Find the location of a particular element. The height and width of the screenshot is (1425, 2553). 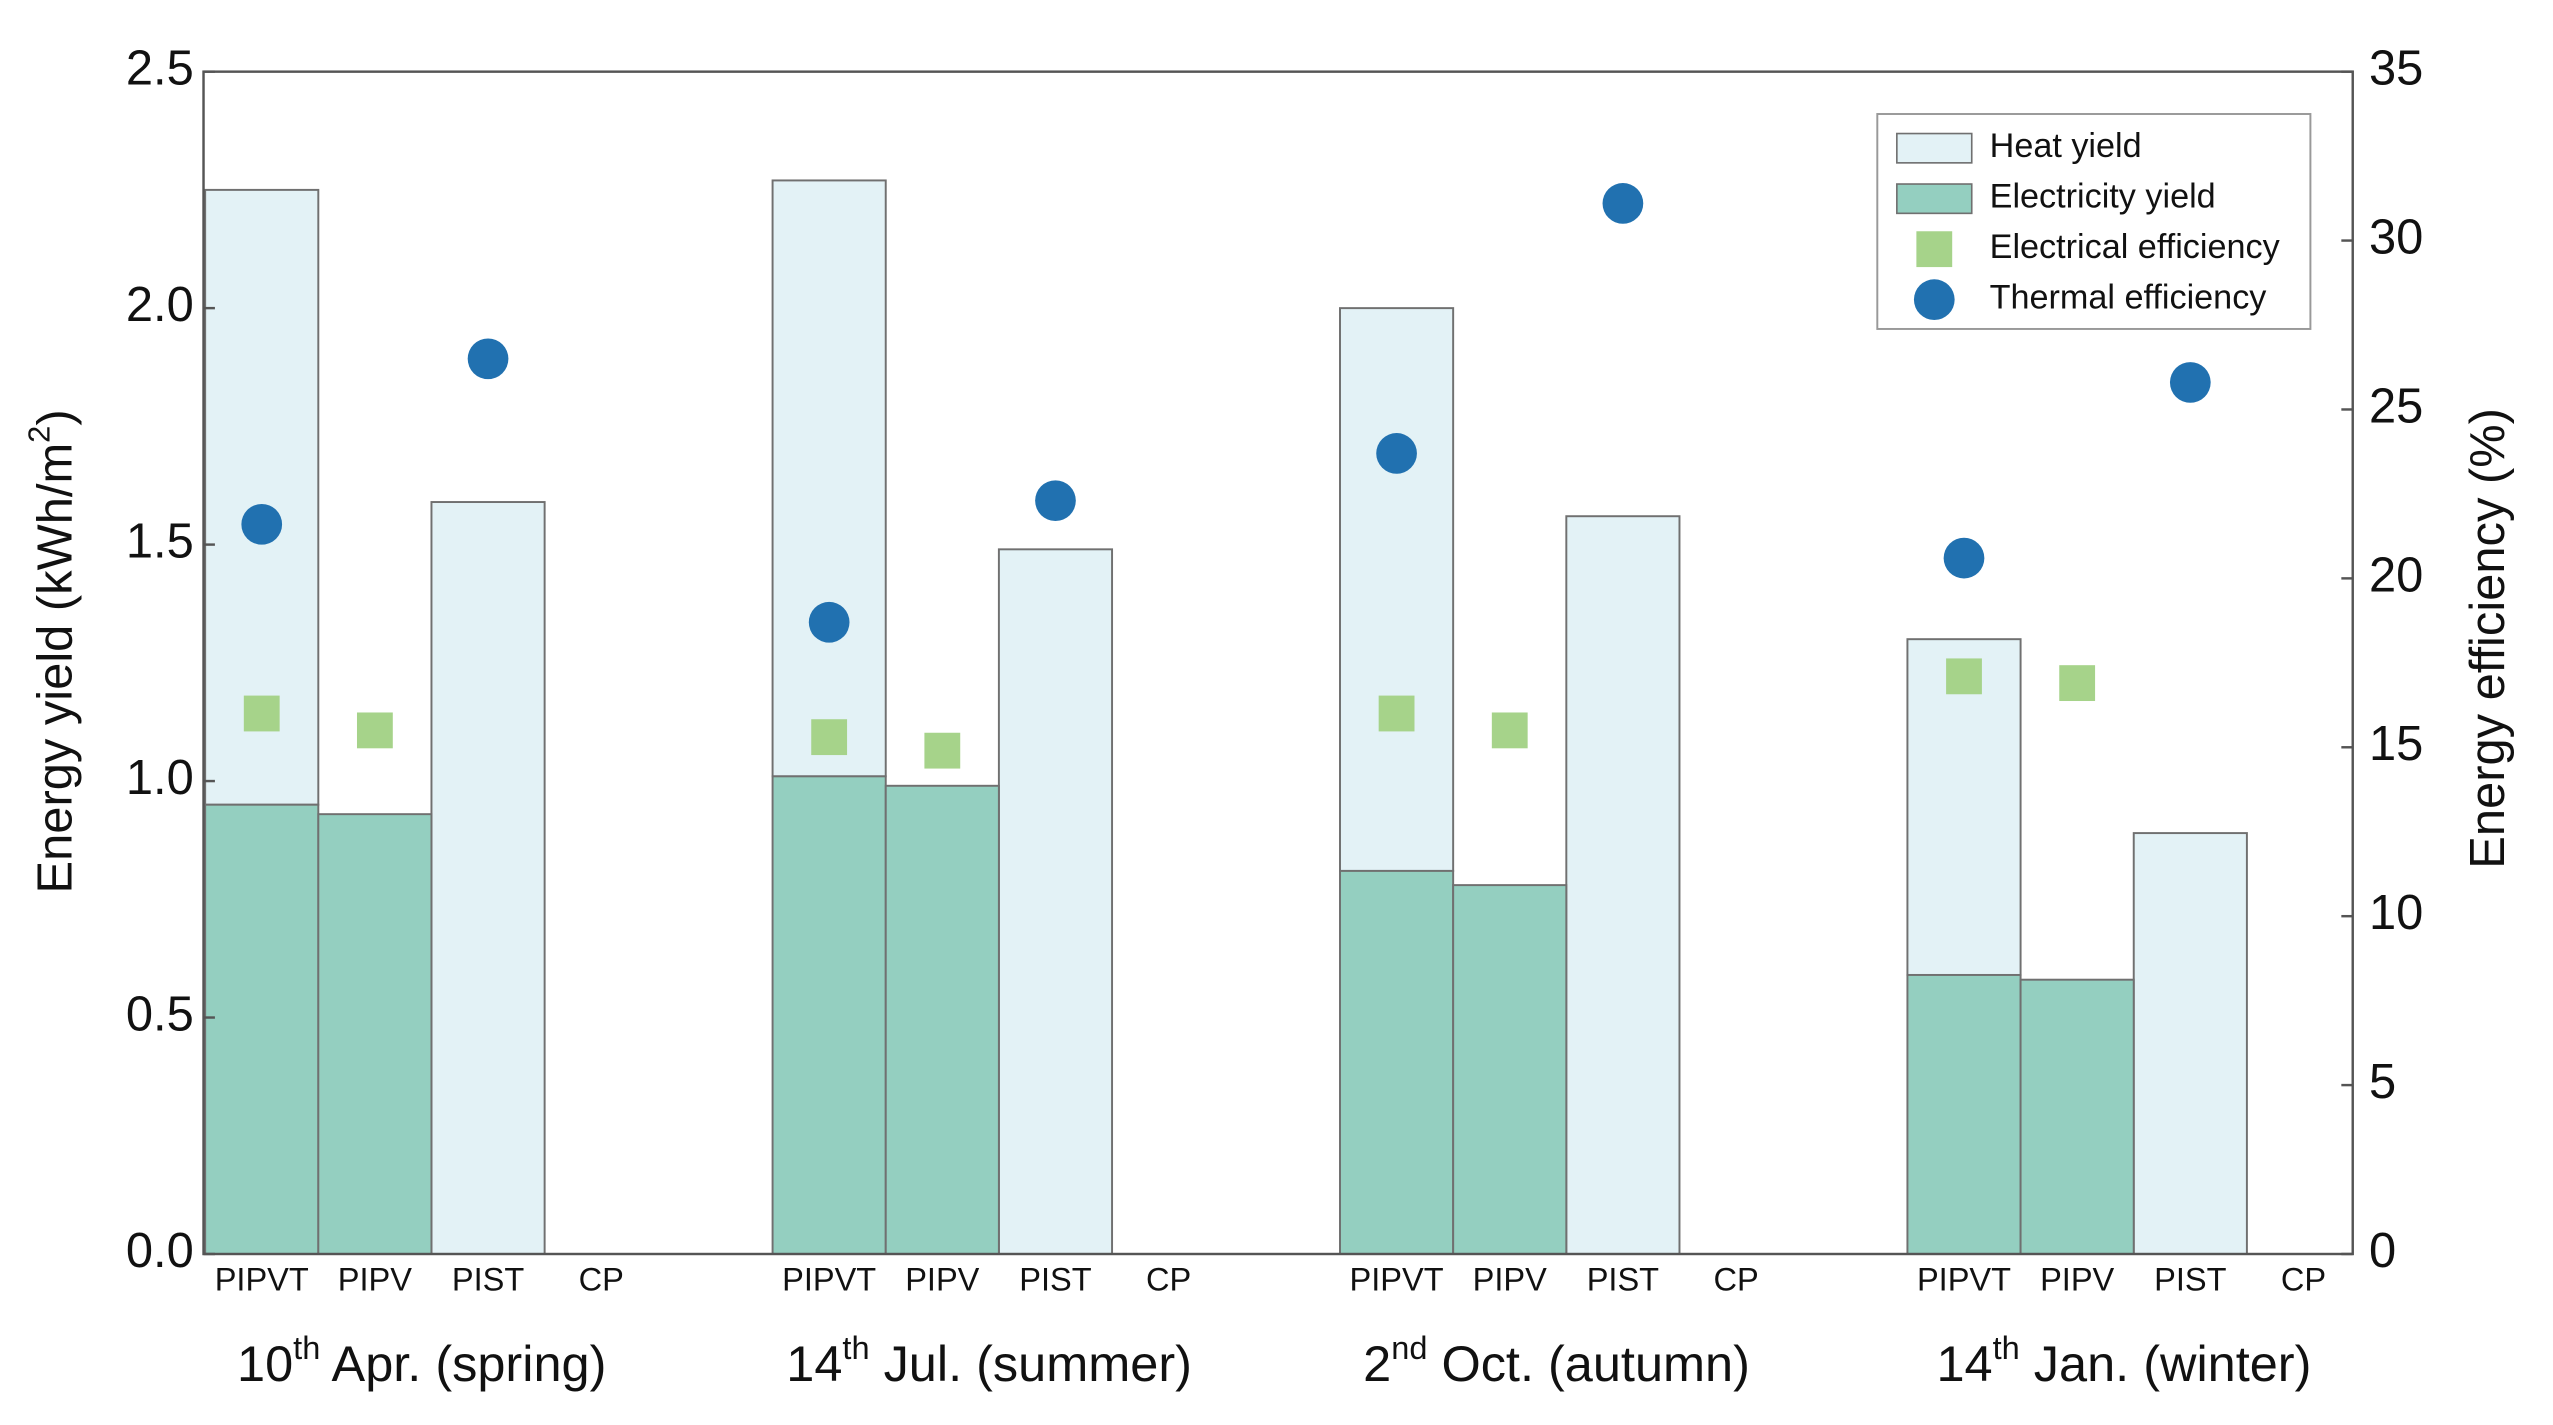

group-label-part: 10 is located at coordinates (265, 1363).